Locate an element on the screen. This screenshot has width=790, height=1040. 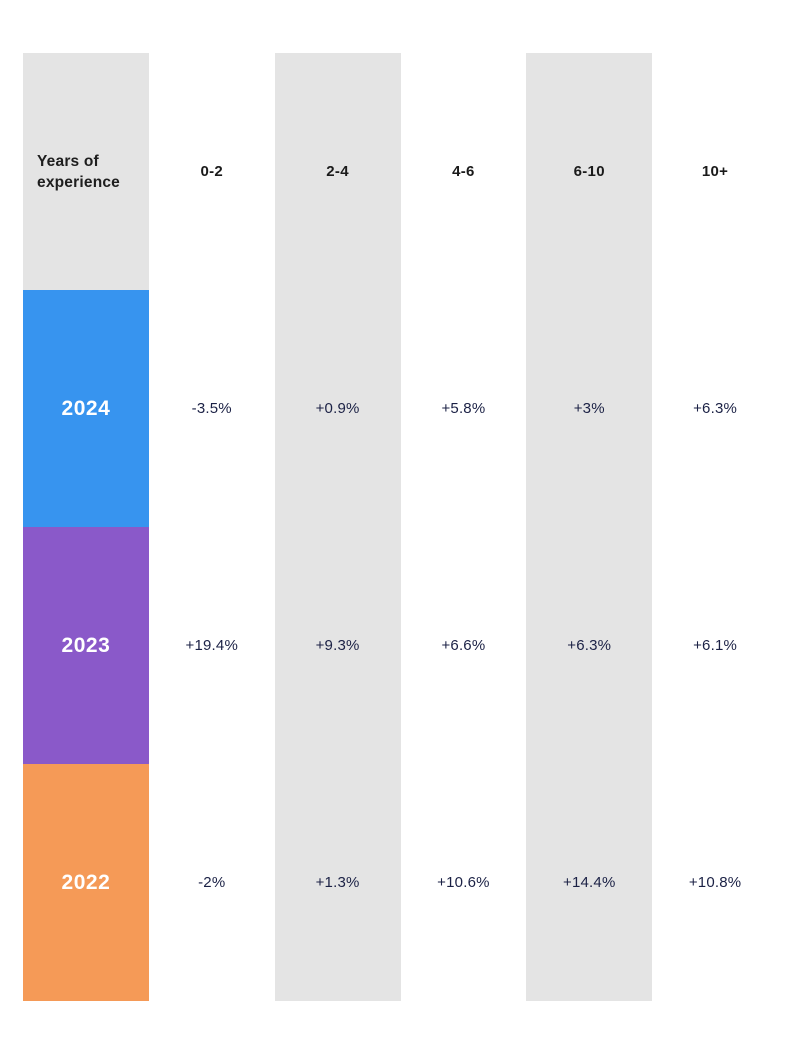
value-2024-0-2: -3.5% is located at coordinates (211, 408).